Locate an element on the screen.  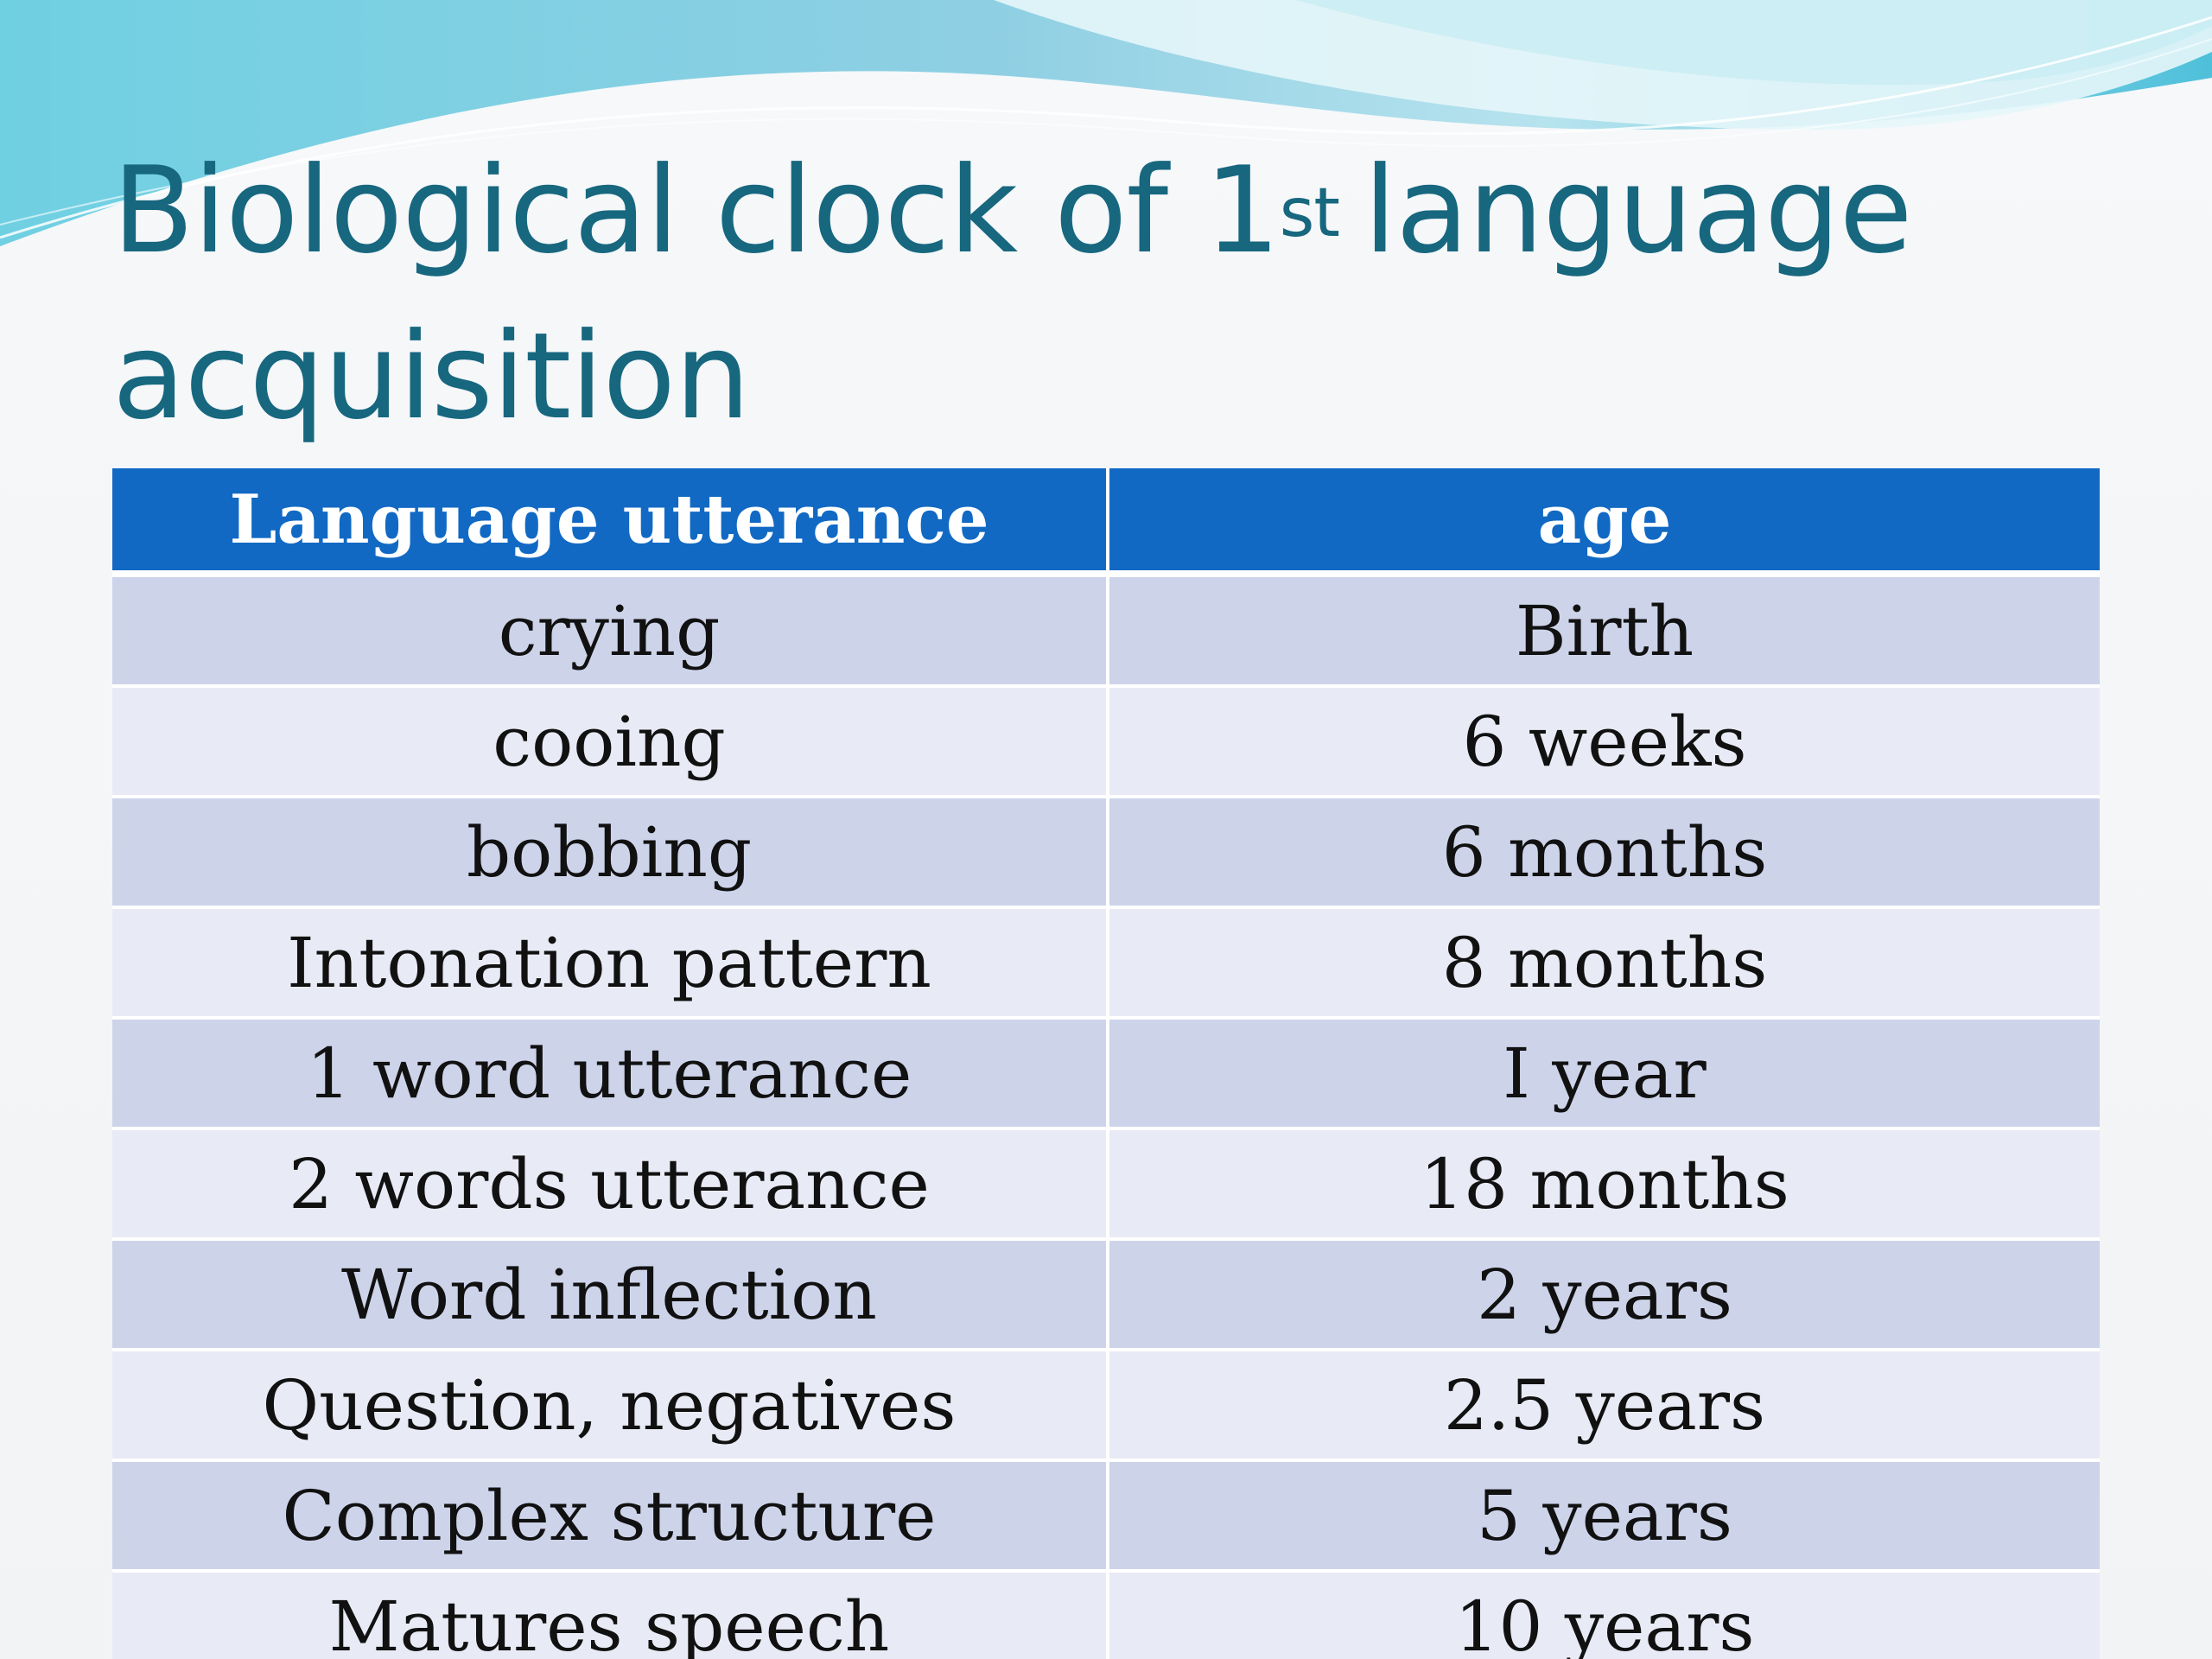
title-part-2: language is located at coordinates (1637, 210).